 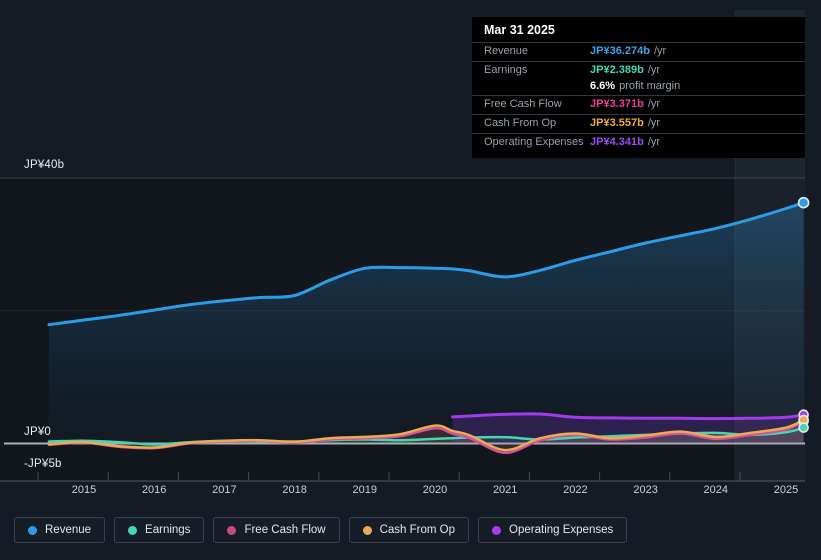 What do you see at coordinates (417, 530) in the screenshot?
I see `legend-label: Cash From Op` at bounding box center [417, 530].